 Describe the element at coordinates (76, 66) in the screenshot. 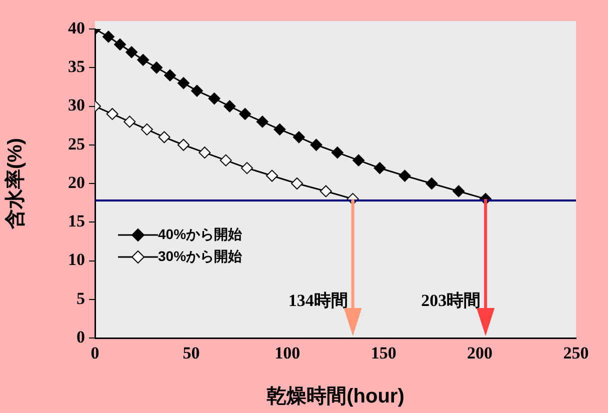

I see `y-tick-label: 35` at that location.